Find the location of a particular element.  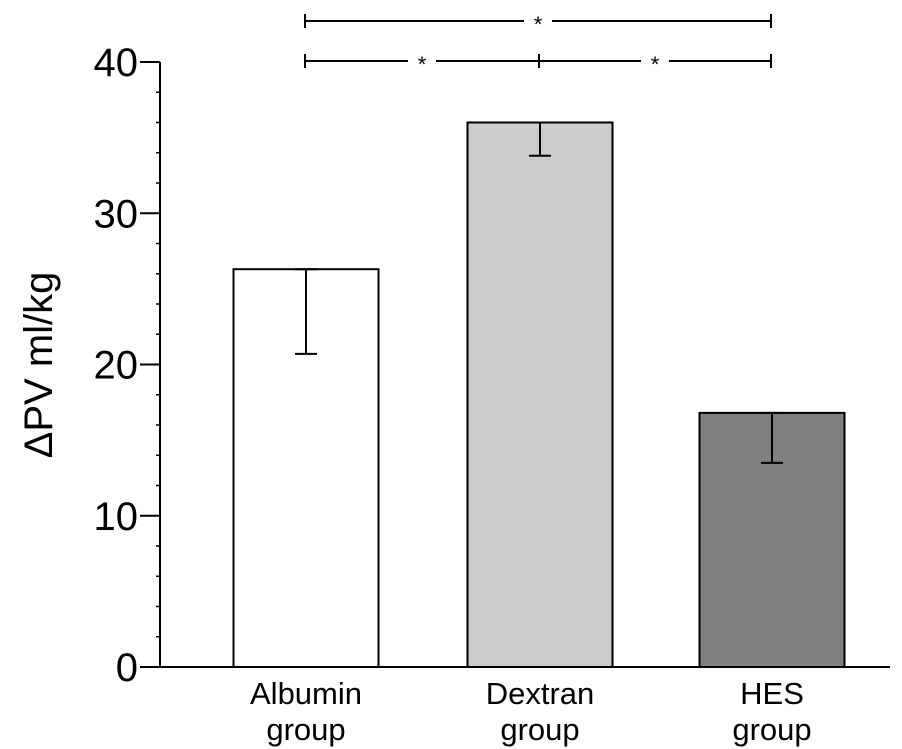

y-tick-label: 0 is located at coordinates (127, 668).